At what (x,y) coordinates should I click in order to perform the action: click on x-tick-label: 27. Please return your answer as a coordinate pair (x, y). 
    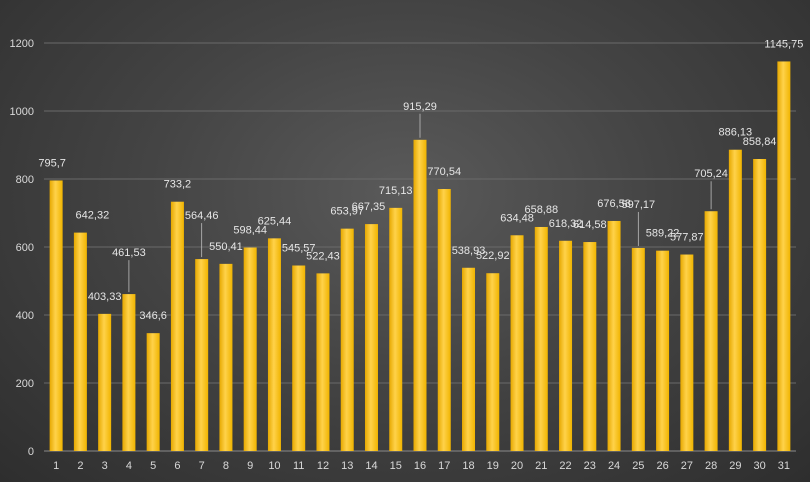
    Looking at the image, I should click on (687, 466).